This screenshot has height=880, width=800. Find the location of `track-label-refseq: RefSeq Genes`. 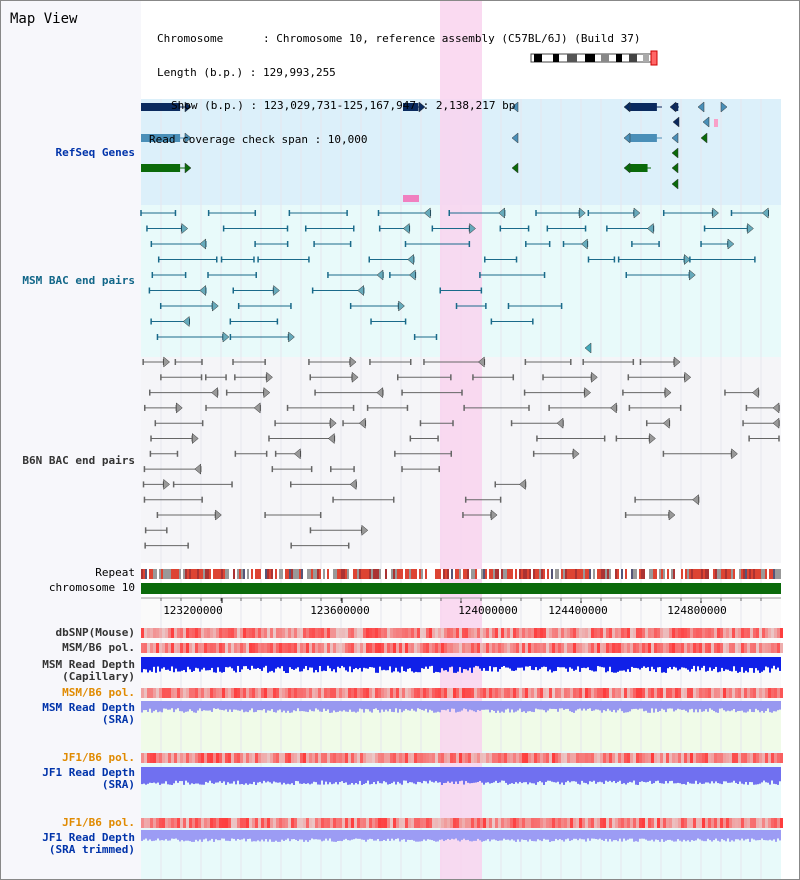

track-label-refseq: RefSeq Genes is located at coordinates (95, 152).